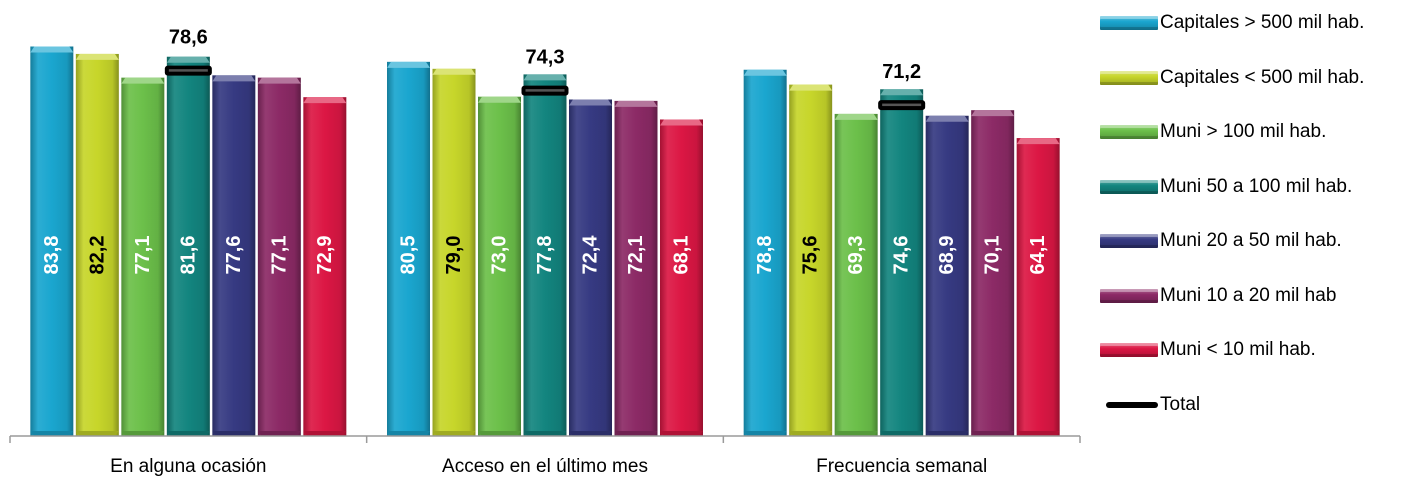  Describe the element at coordinates (97, 255) in the screenshot. I see `bar-value-label: 82,2` at that location.